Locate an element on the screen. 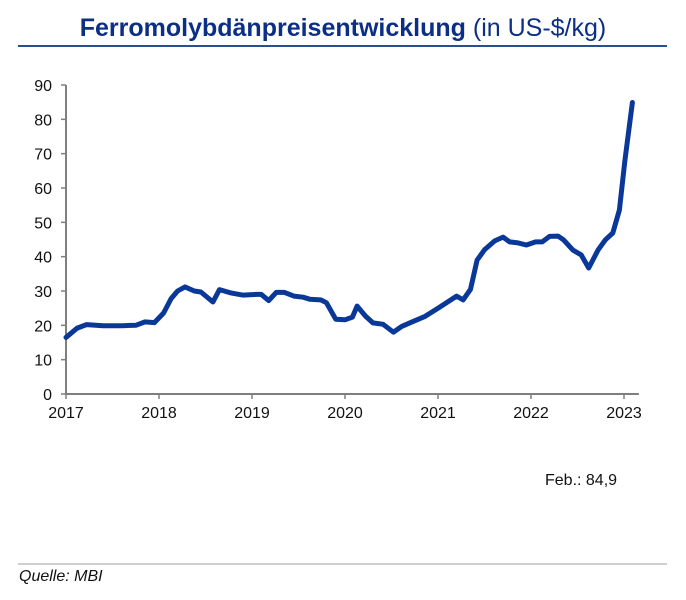 The width and height of the screenshot is (686, 600). y-tick-label: 10 is located at coordinates (43, 361).